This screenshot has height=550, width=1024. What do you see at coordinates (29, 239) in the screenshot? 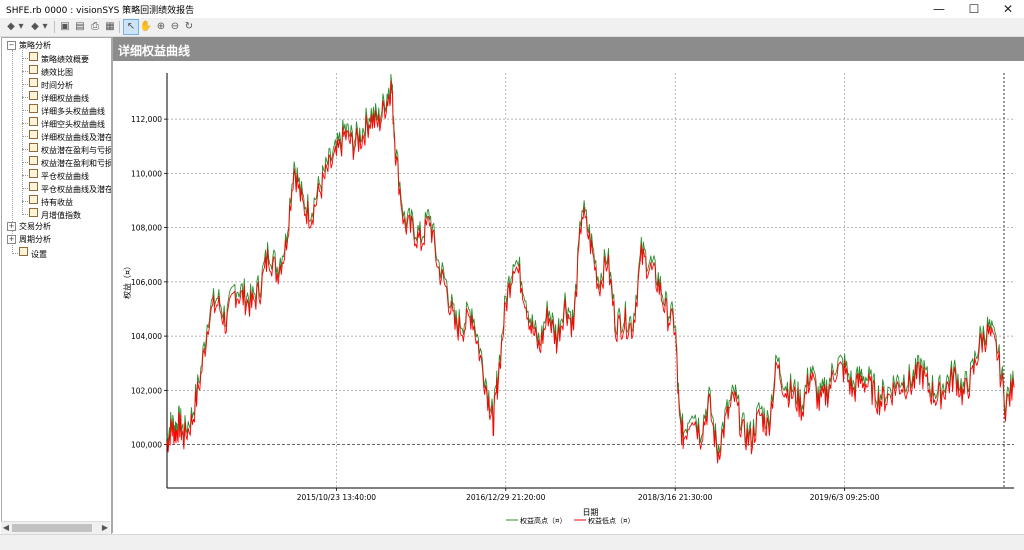
I see `tree-group-period-analysis: + 周期分析` at bounding box center [29, 239].